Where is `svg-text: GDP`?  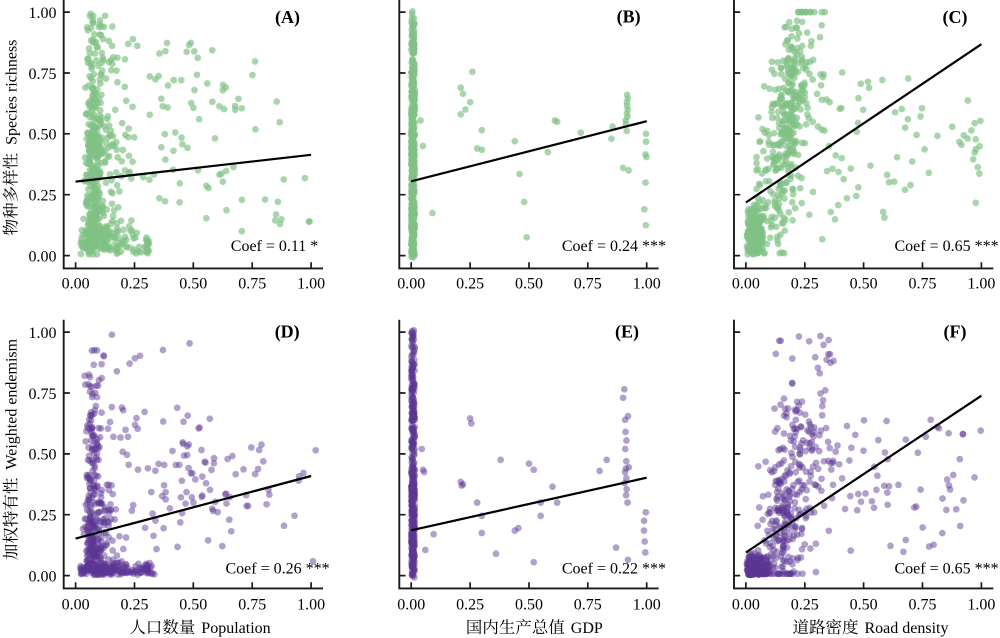
svg-text: GDP is located at coordinates (587, 628).